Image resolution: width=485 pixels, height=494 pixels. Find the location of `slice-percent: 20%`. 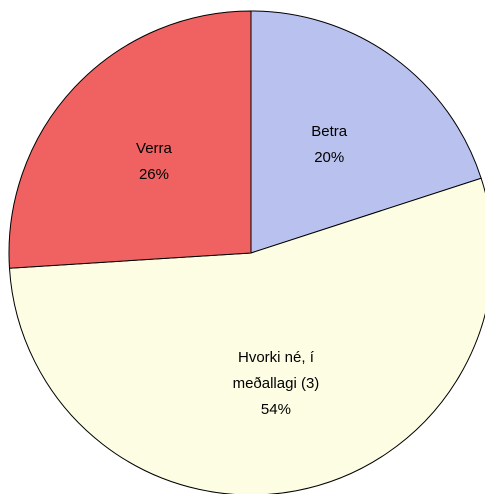

slice-percent: 20% is located at coordinates (329, 158).